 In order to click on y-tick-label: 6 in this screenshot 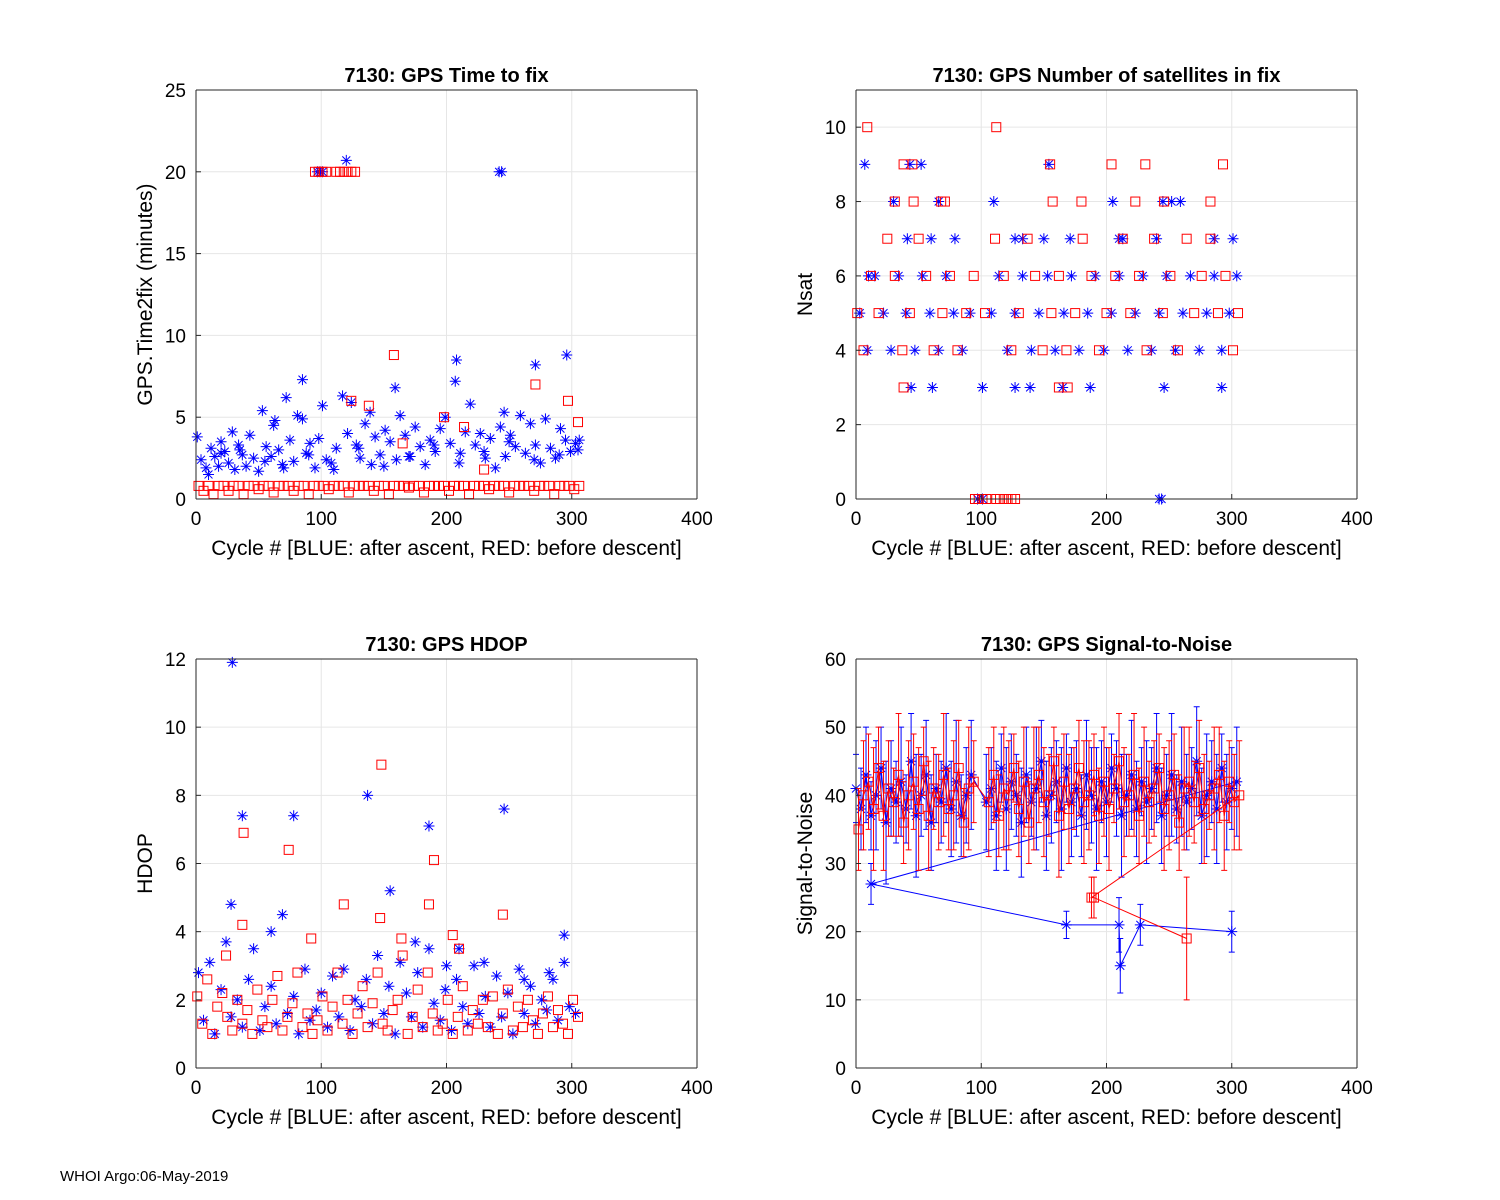, I will do `click(840, 277)`.